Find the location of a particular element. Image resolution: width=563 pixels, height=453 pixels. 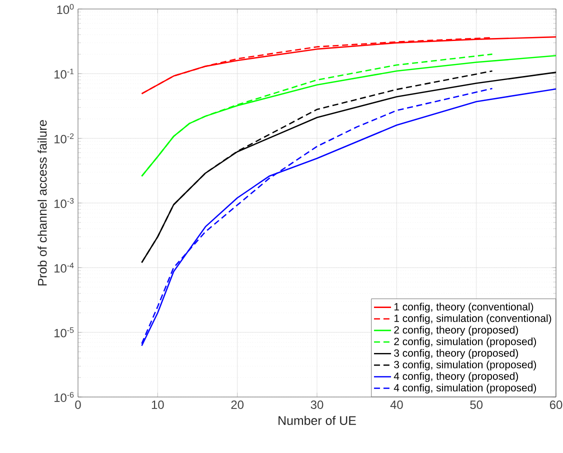

y-tick-label: 10$^{-3}$ is located at coordinates (64, 203).